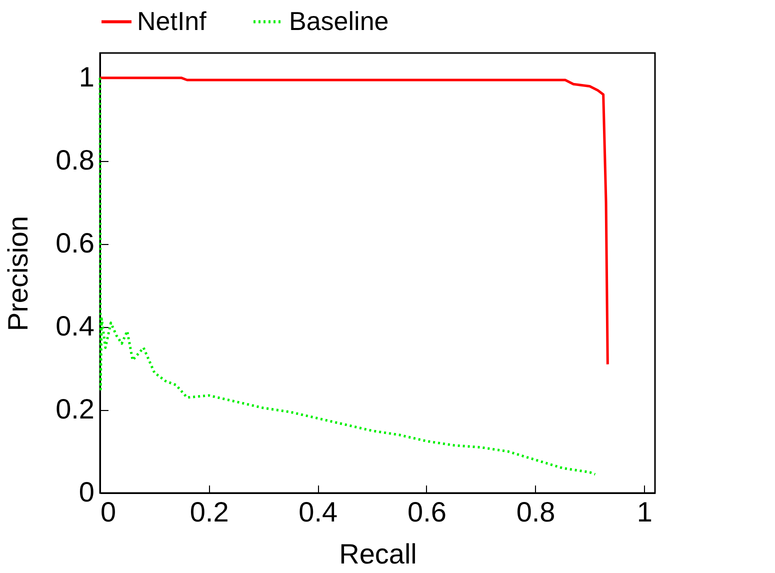 The image size is (775, 573). I want to click on y-tick-label: 0, so click(86, 492).